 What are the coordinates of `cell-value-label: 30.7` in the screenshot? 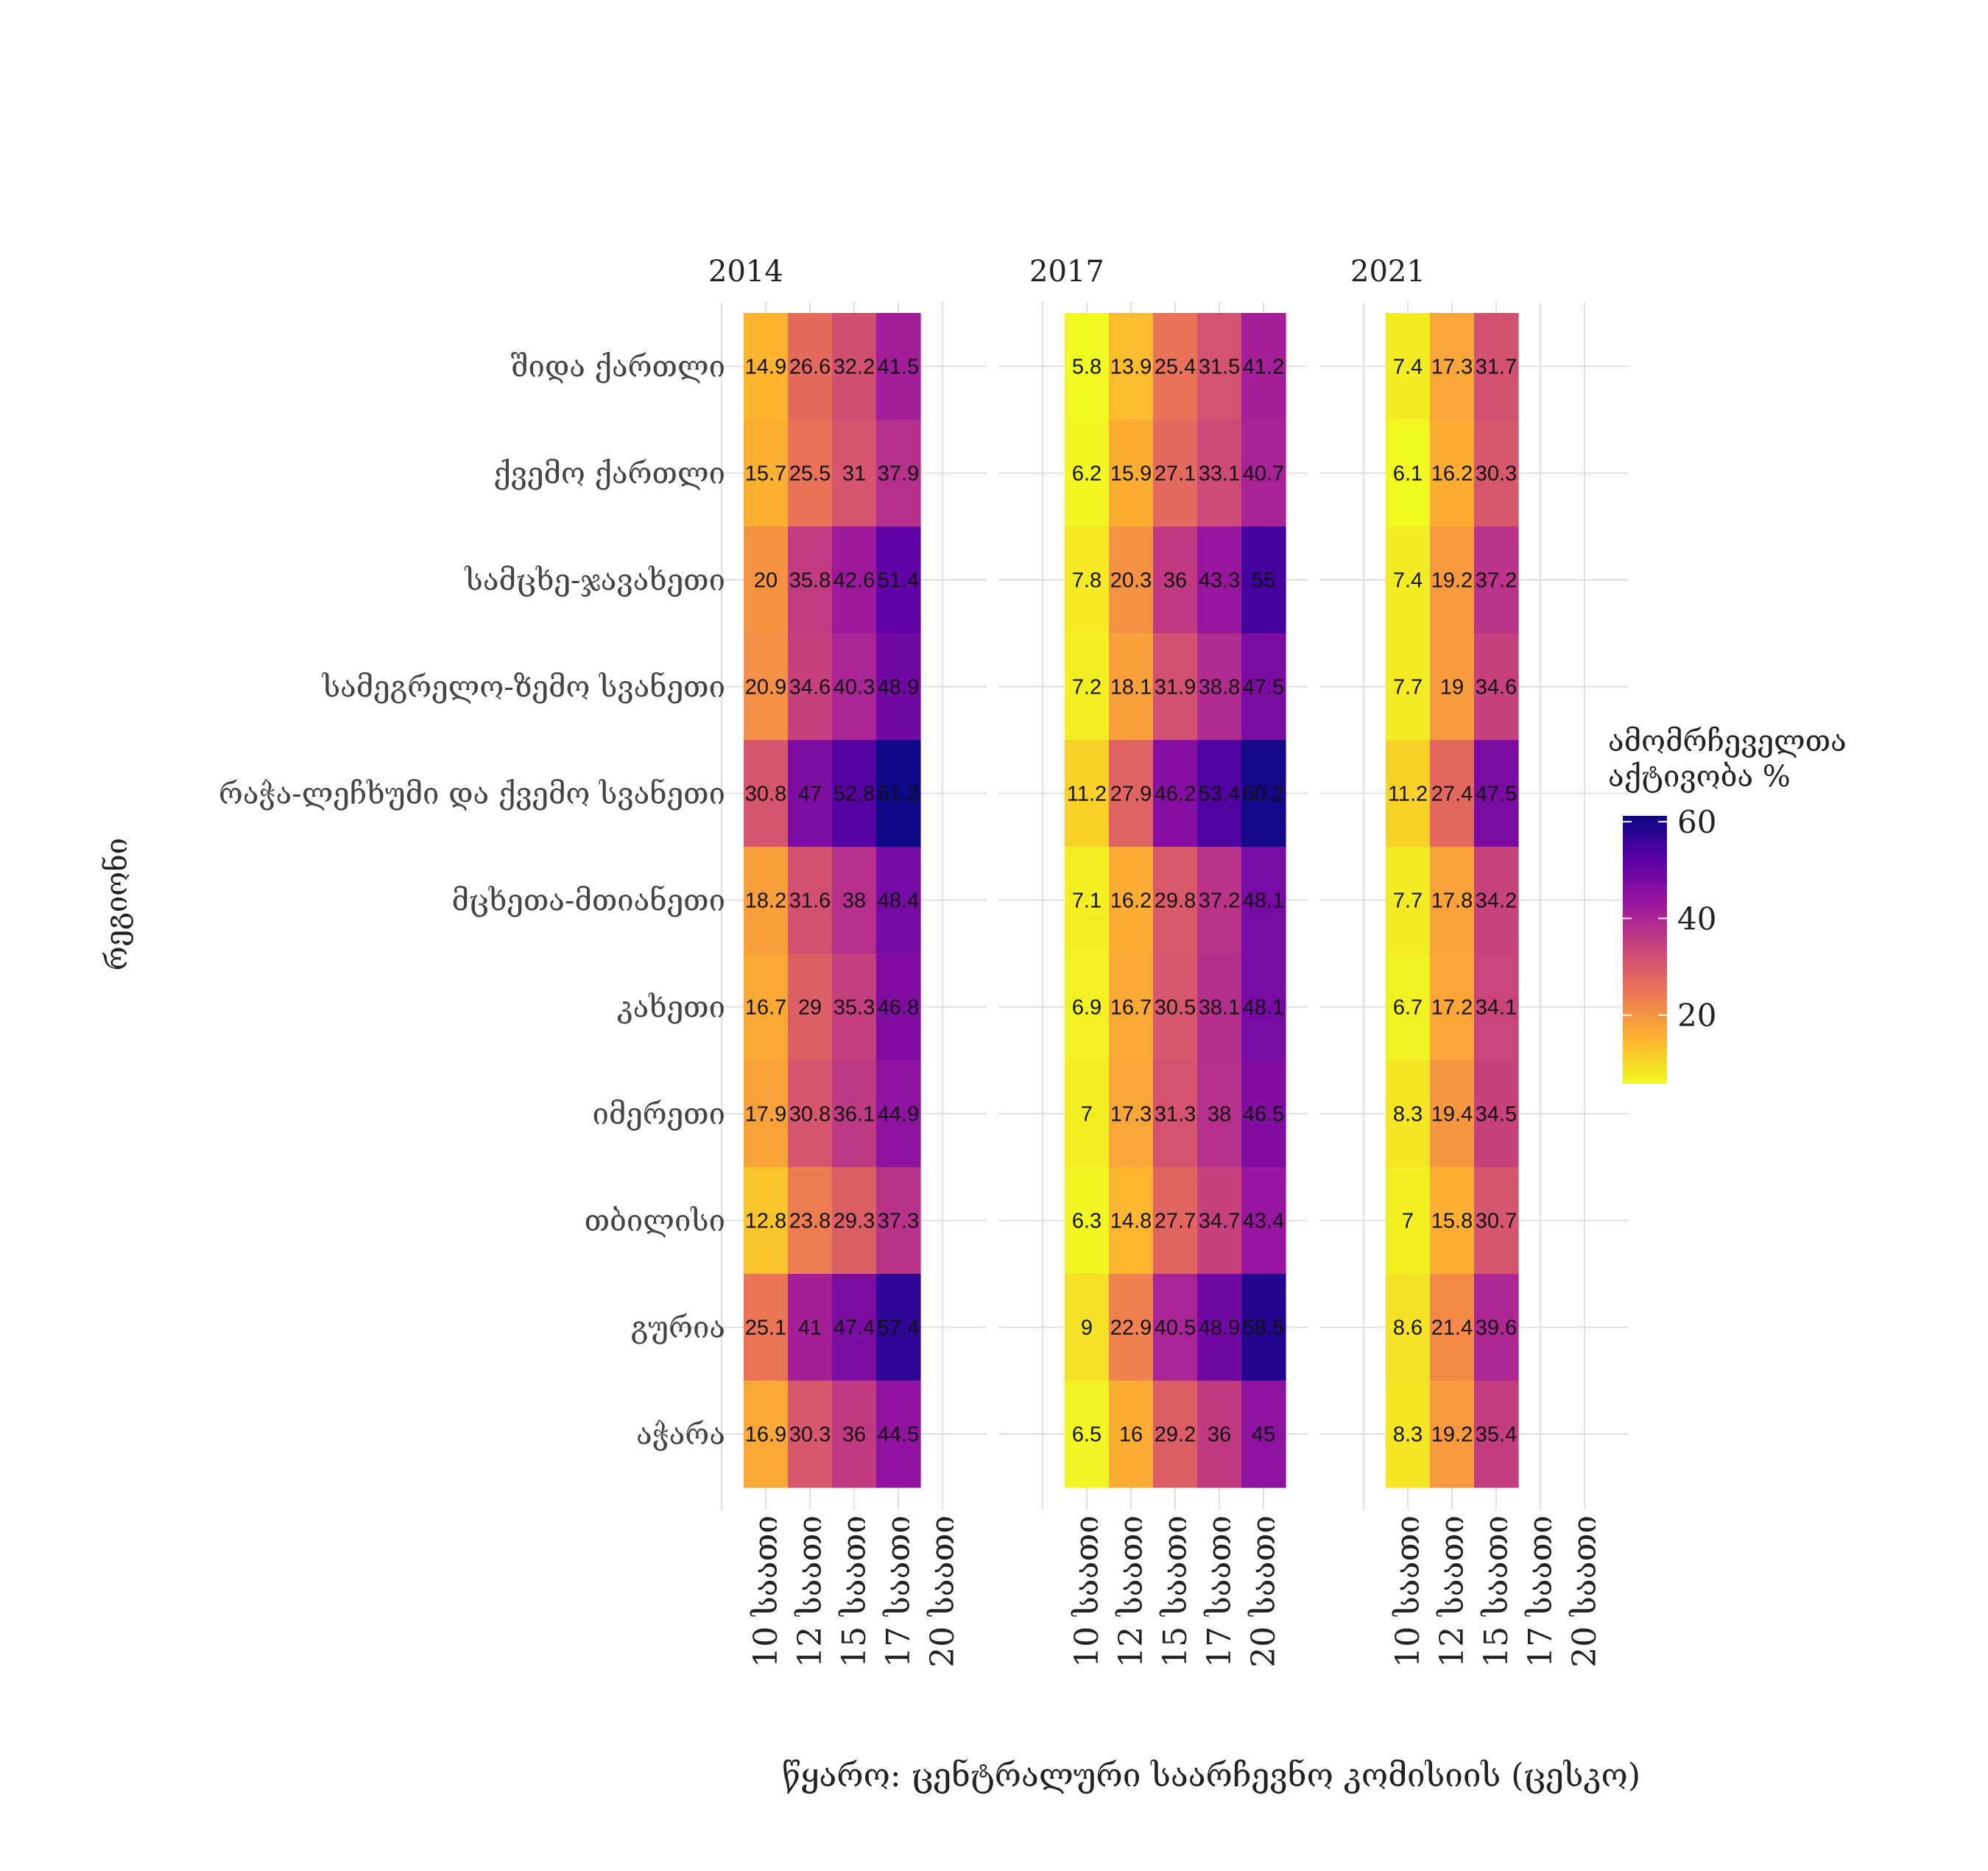 It's located at (1496, 1221).